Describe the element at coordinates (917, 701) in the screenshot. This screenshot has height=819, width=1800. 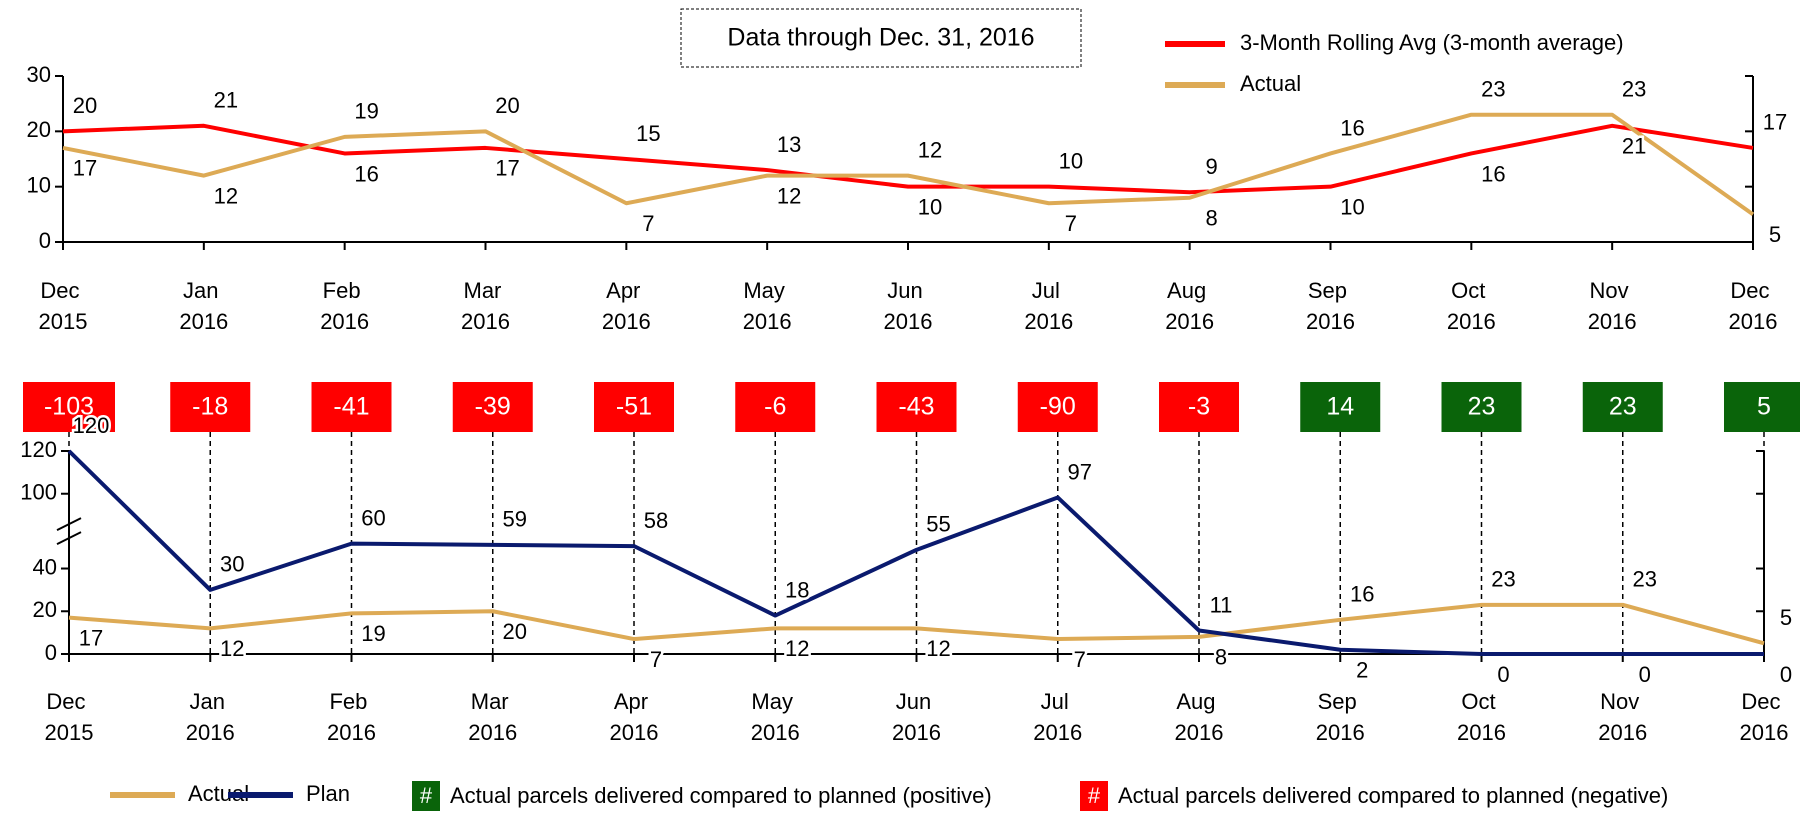
I see `x-tick-label-line: Jun` at that location.